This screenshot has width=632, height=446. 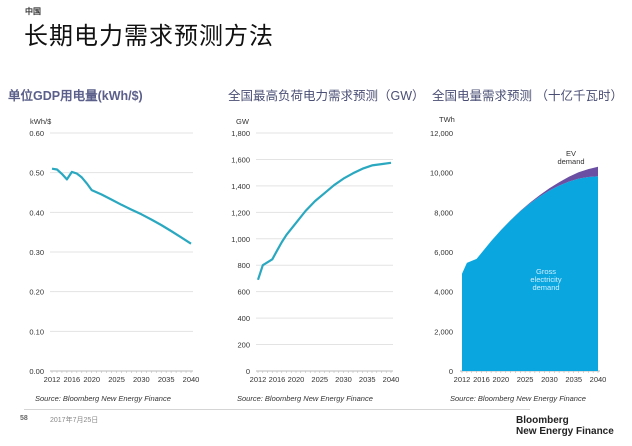 I want to click on y-unit-label: GW, so click(x=243, y=121).